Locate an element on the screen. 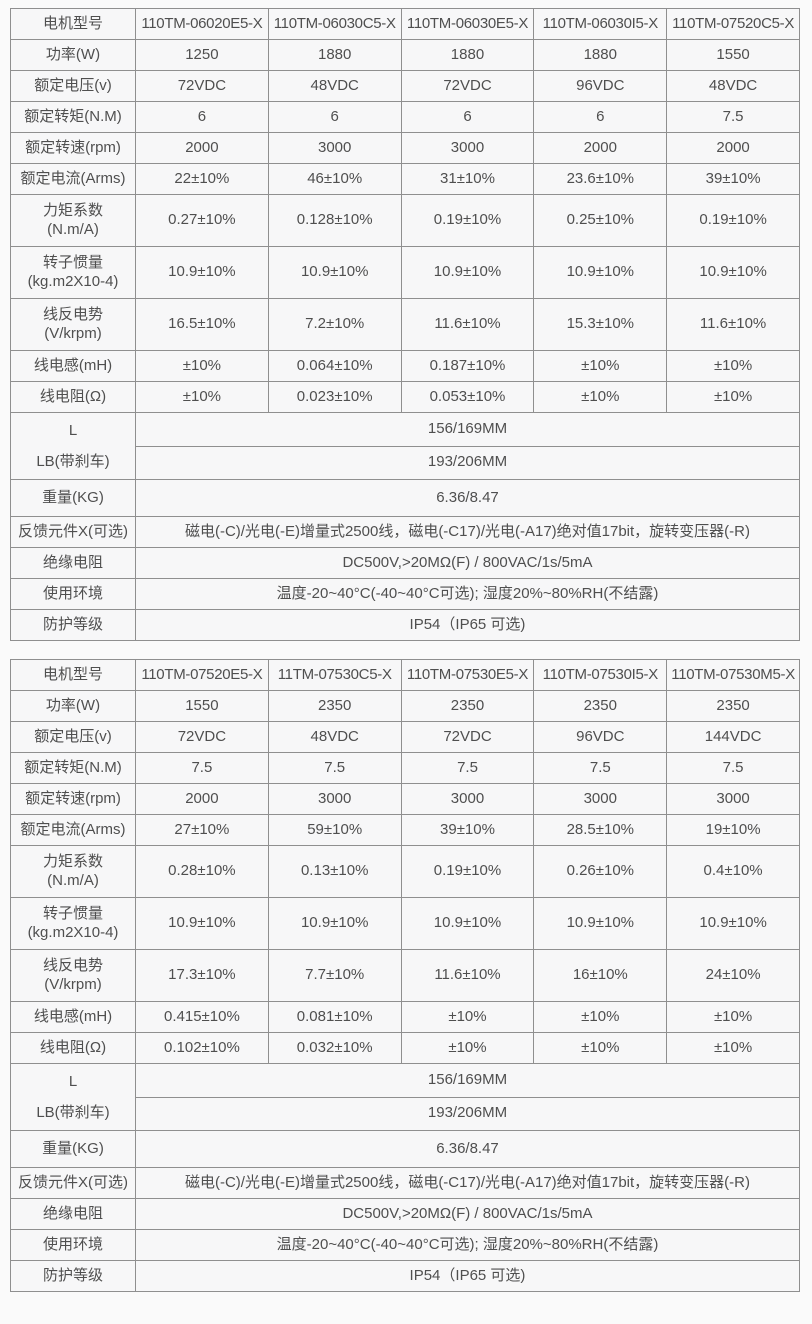 This screenshot has height=1324, width=812. spec-value-power: 2350 is located at coordinates (467, 706).